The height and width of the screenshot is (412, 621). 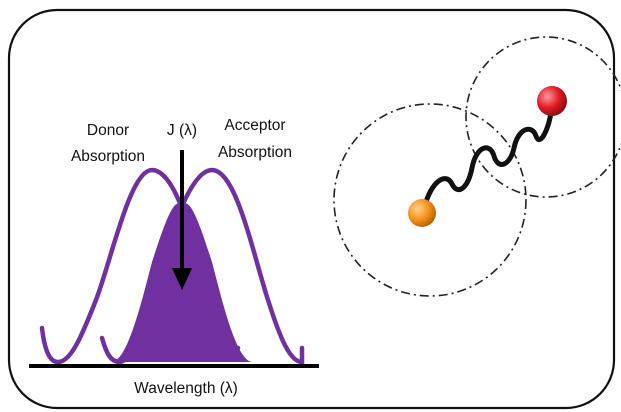 I want to click on acceptor-range-circle, so click(x=543, y=117).